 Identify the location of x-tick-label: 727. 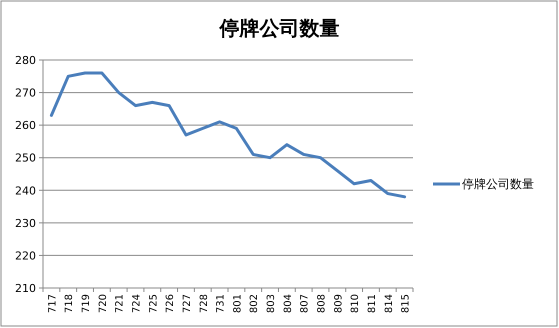
(187, 304).